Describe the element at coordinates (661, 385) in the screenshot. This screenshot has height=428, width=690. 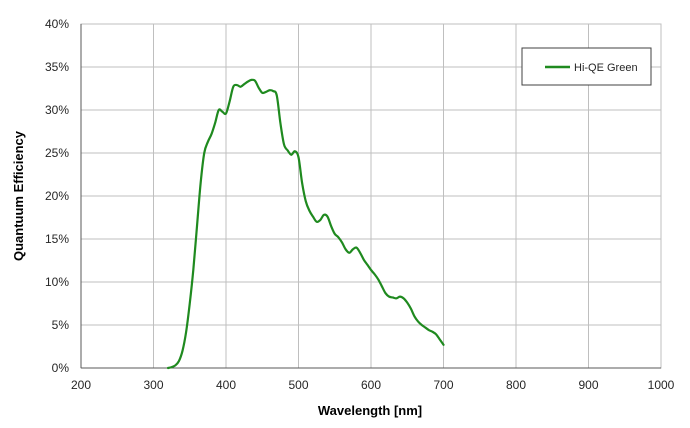
I see `x-tick-label: 1000` at that location.